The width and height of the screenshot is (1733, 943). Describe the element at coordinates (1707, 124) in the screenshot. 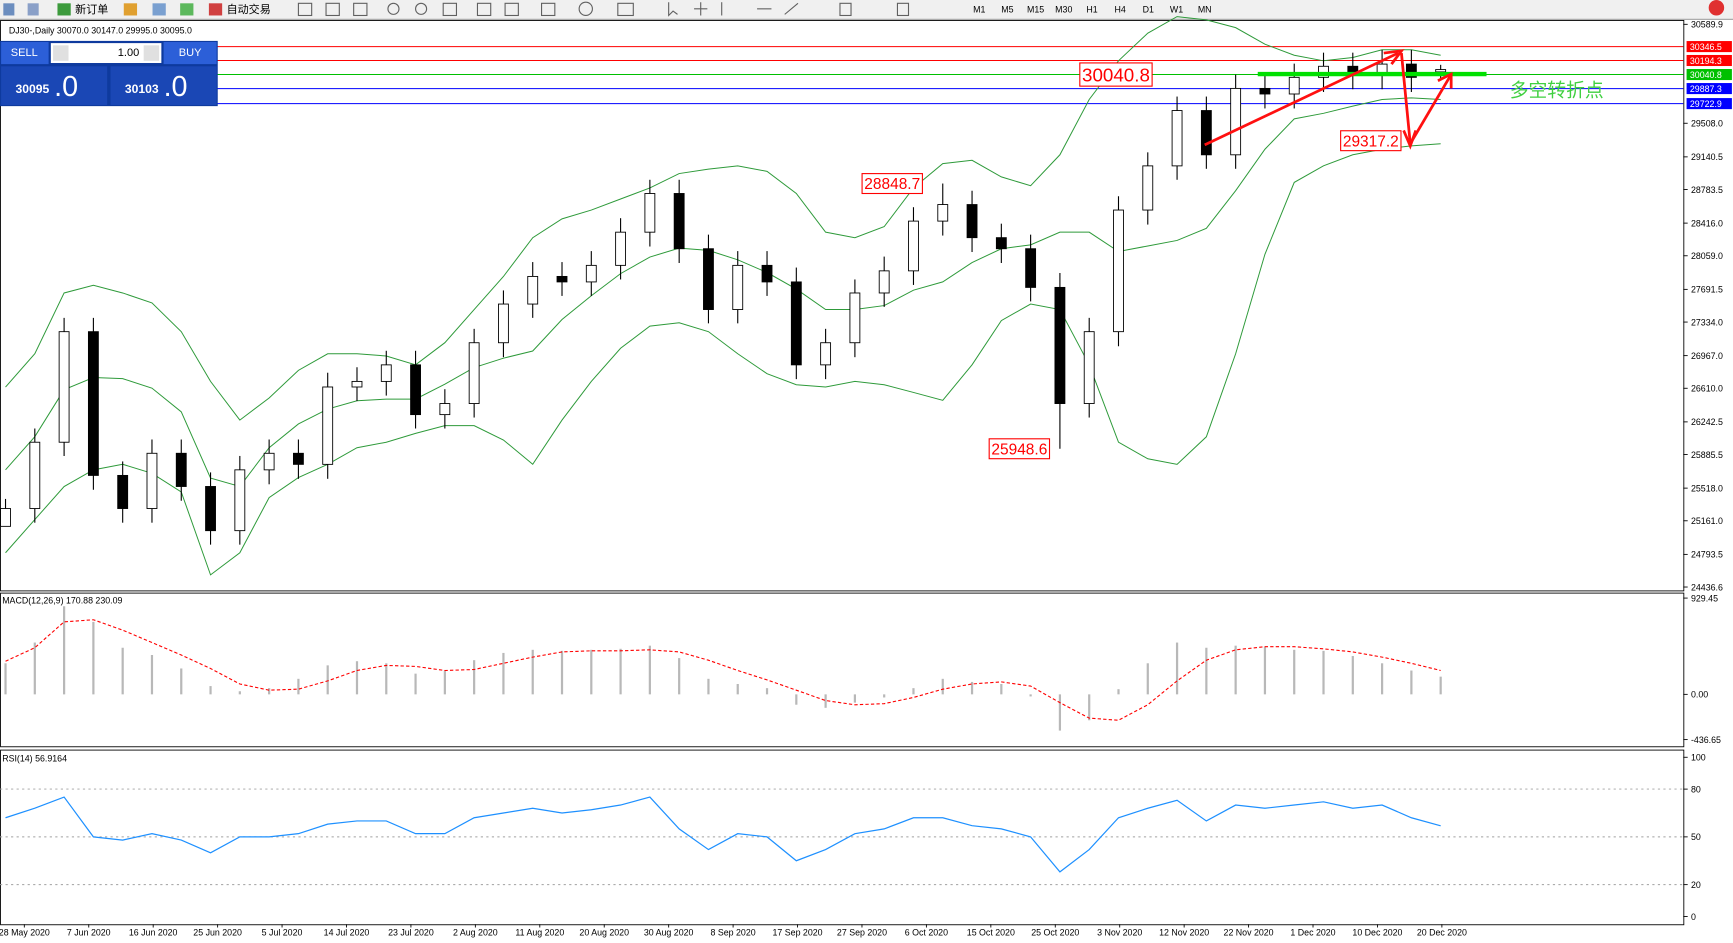

I see `y-tick-label: 29508.0` at that location.